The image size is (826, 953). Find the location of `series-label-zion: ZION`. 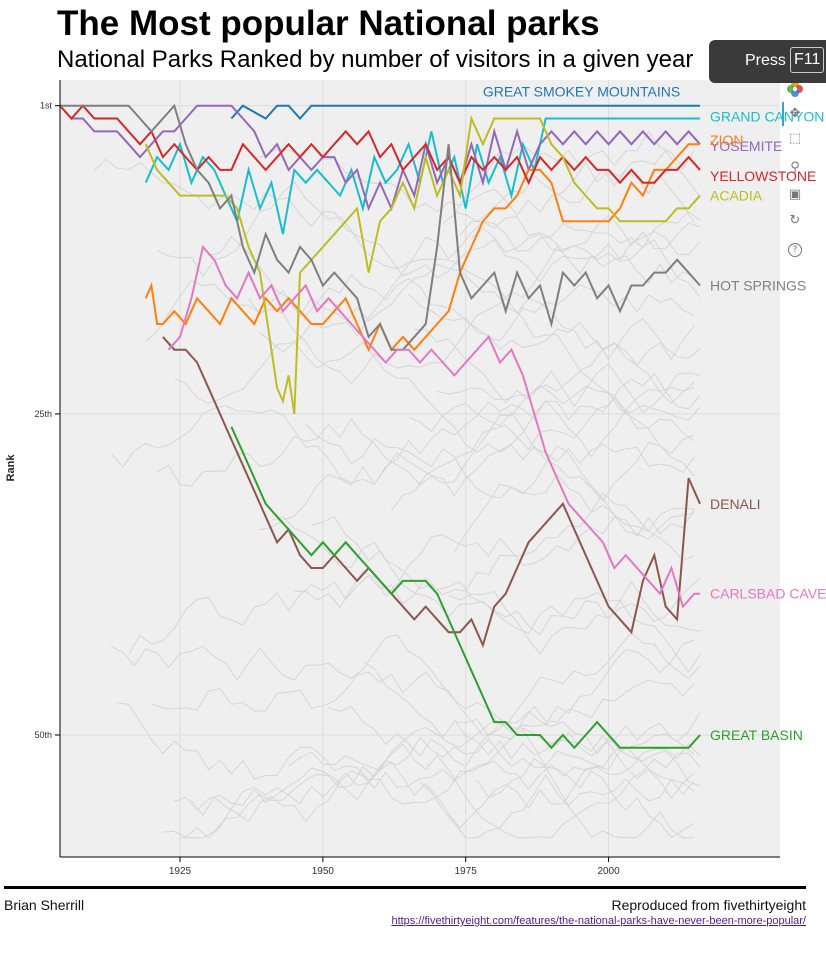

series-label-zion: ZION is located at coordinates (726, 140).